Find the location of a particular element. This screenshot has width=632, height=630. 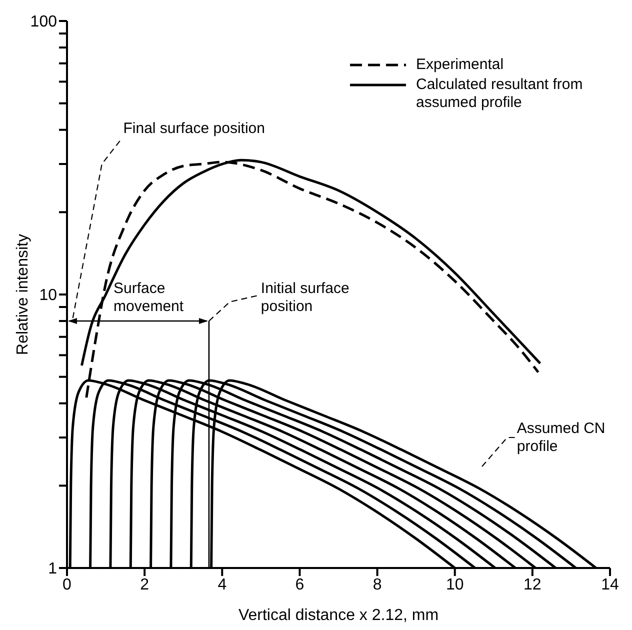

x-tick-label: 14 is located at coordinates (610, 585).